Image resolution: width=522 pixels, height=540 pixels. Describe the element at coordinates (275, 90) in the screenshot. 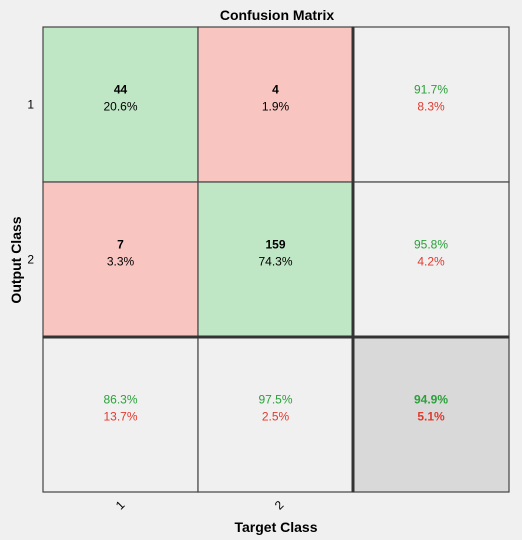

I see `cell-count-1-2: 4` at that location.